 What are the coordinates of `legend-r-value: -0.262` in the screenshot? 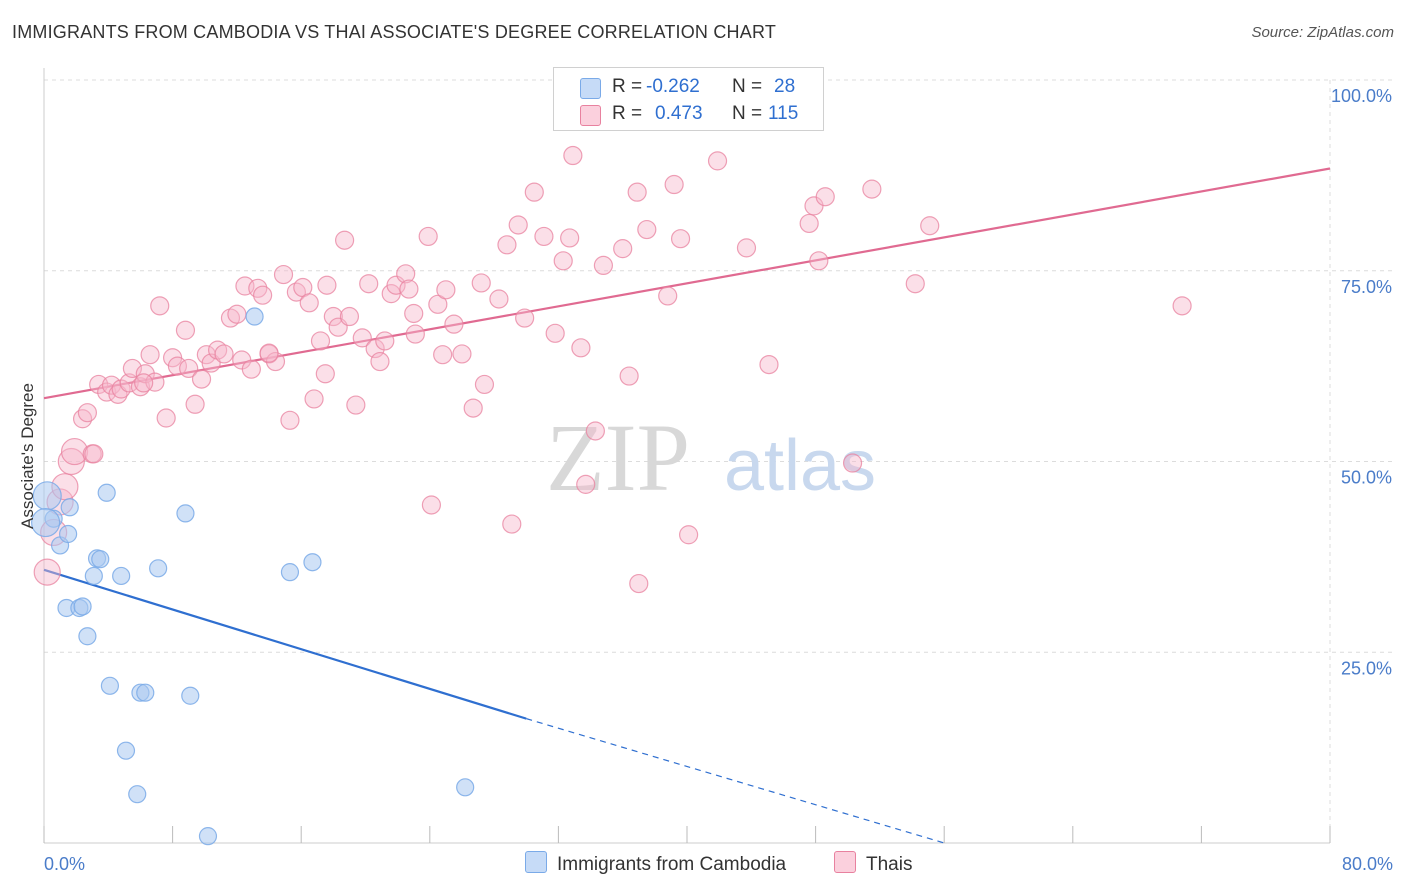 It's located at (673, 86).